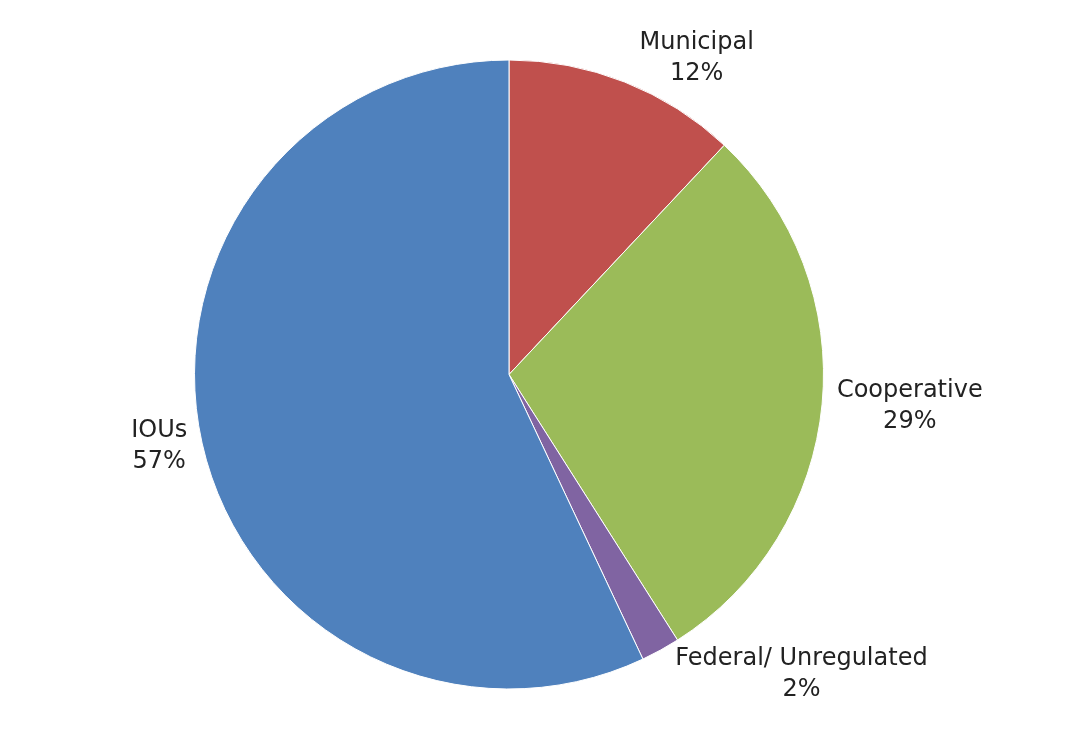 The image size is (1078, 749). What do you see at coordinates (159, 460) in the screenshot?
I see `data-label: 57%` at bounding box center [159, 460].